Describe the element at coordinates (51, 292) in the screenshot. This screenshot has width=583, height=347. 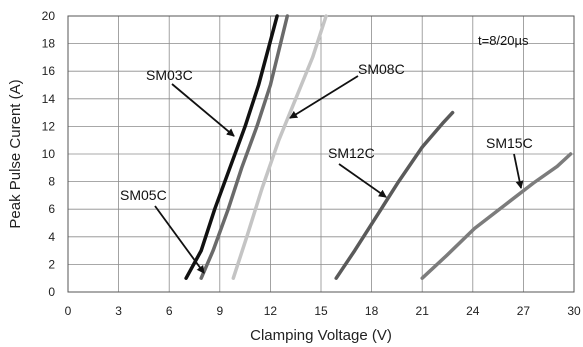
I see `y-tick-label: 0` at that location.